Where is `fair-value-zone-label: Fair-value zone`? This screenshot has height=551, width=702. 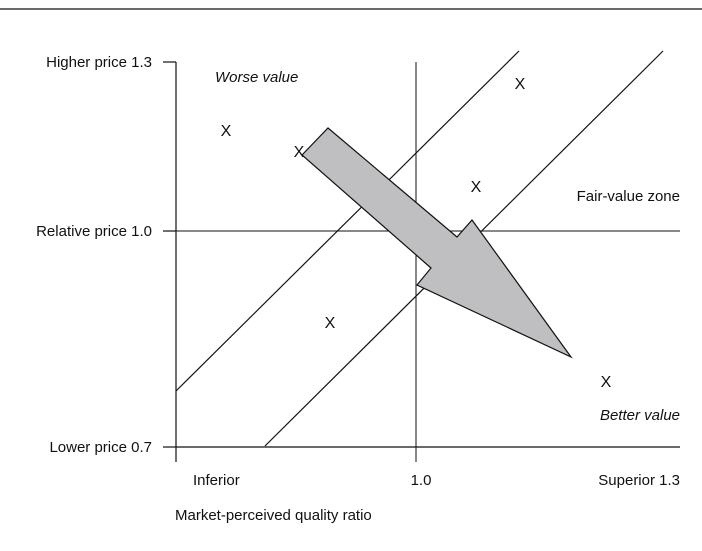 fair-value-zone-label: Fair-value zone is located at coordinates (628, 196).